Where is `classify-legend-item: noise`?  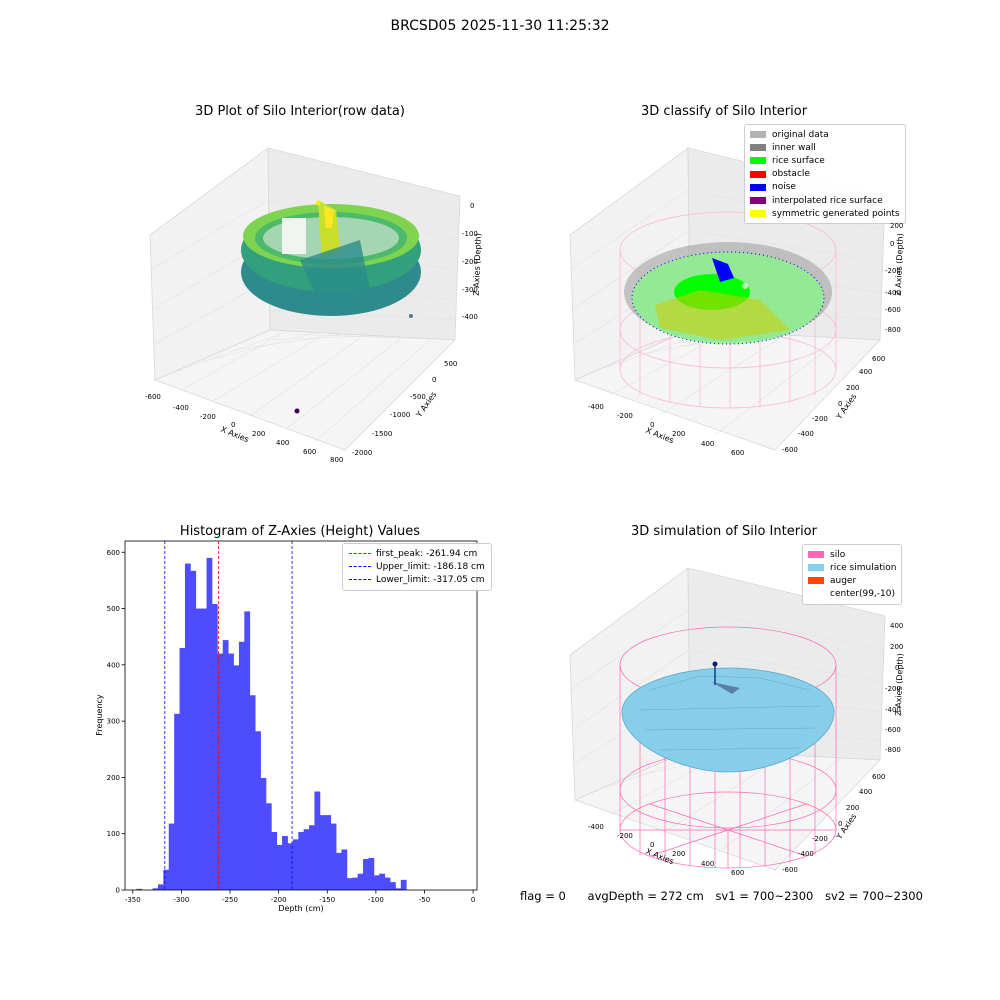
classify-legend-item: noise is located at coordinates (825, 187).